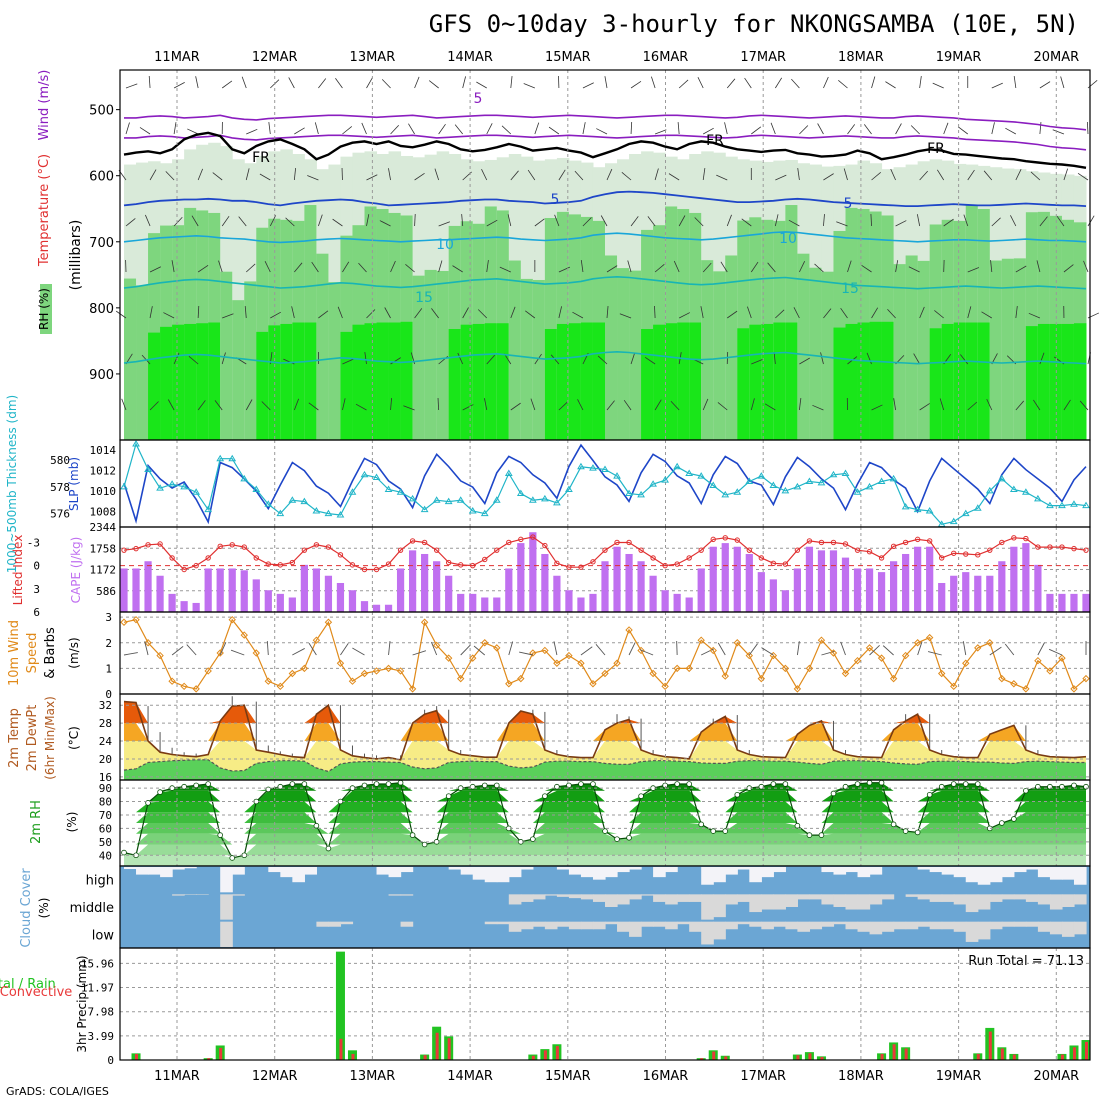 The height and width of the screenshot is (1100, 1100). Describe the element at coordinates (445, 245) in the screenshot. I see `contour-label: 10` at that location.